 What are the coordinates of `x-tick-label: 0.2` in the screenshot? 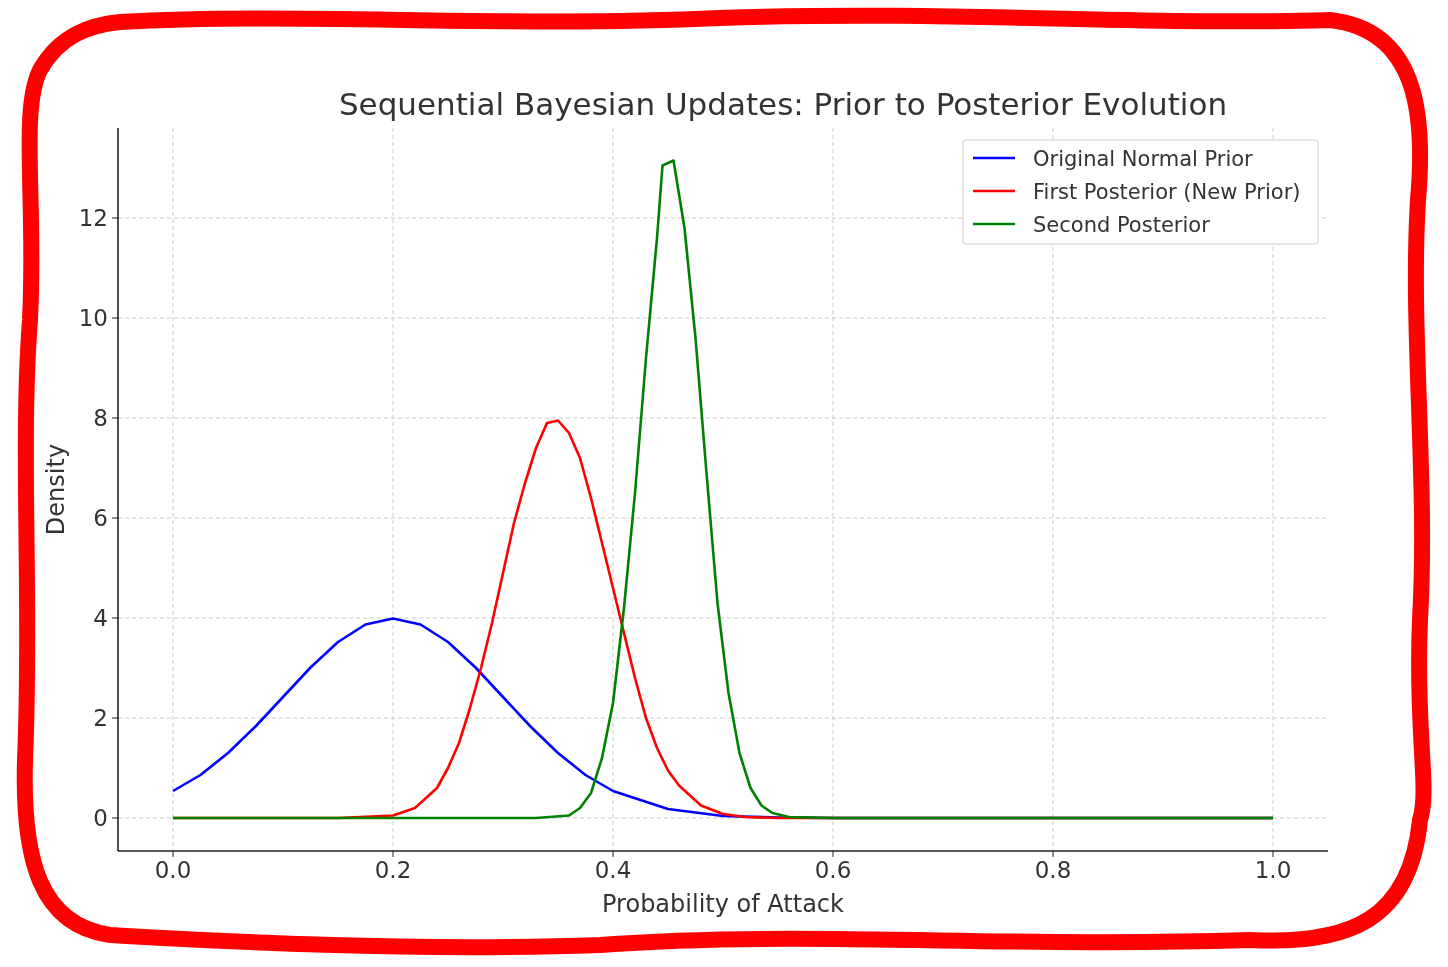 It's located at (393, 870).